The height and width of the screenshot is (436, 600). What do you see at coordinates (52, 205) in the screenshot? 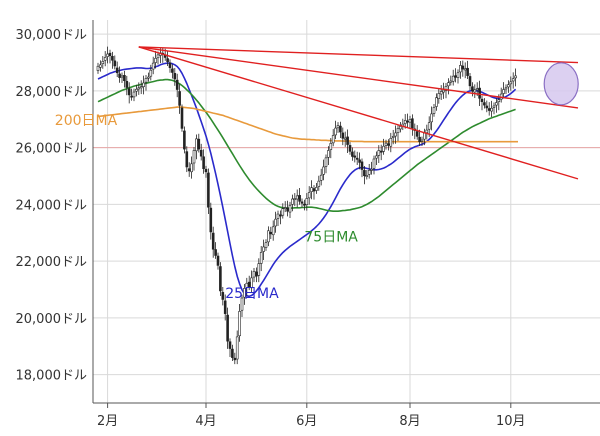
I see `y-tick-label: 24,000ドル` at bounding box center [52, 205].